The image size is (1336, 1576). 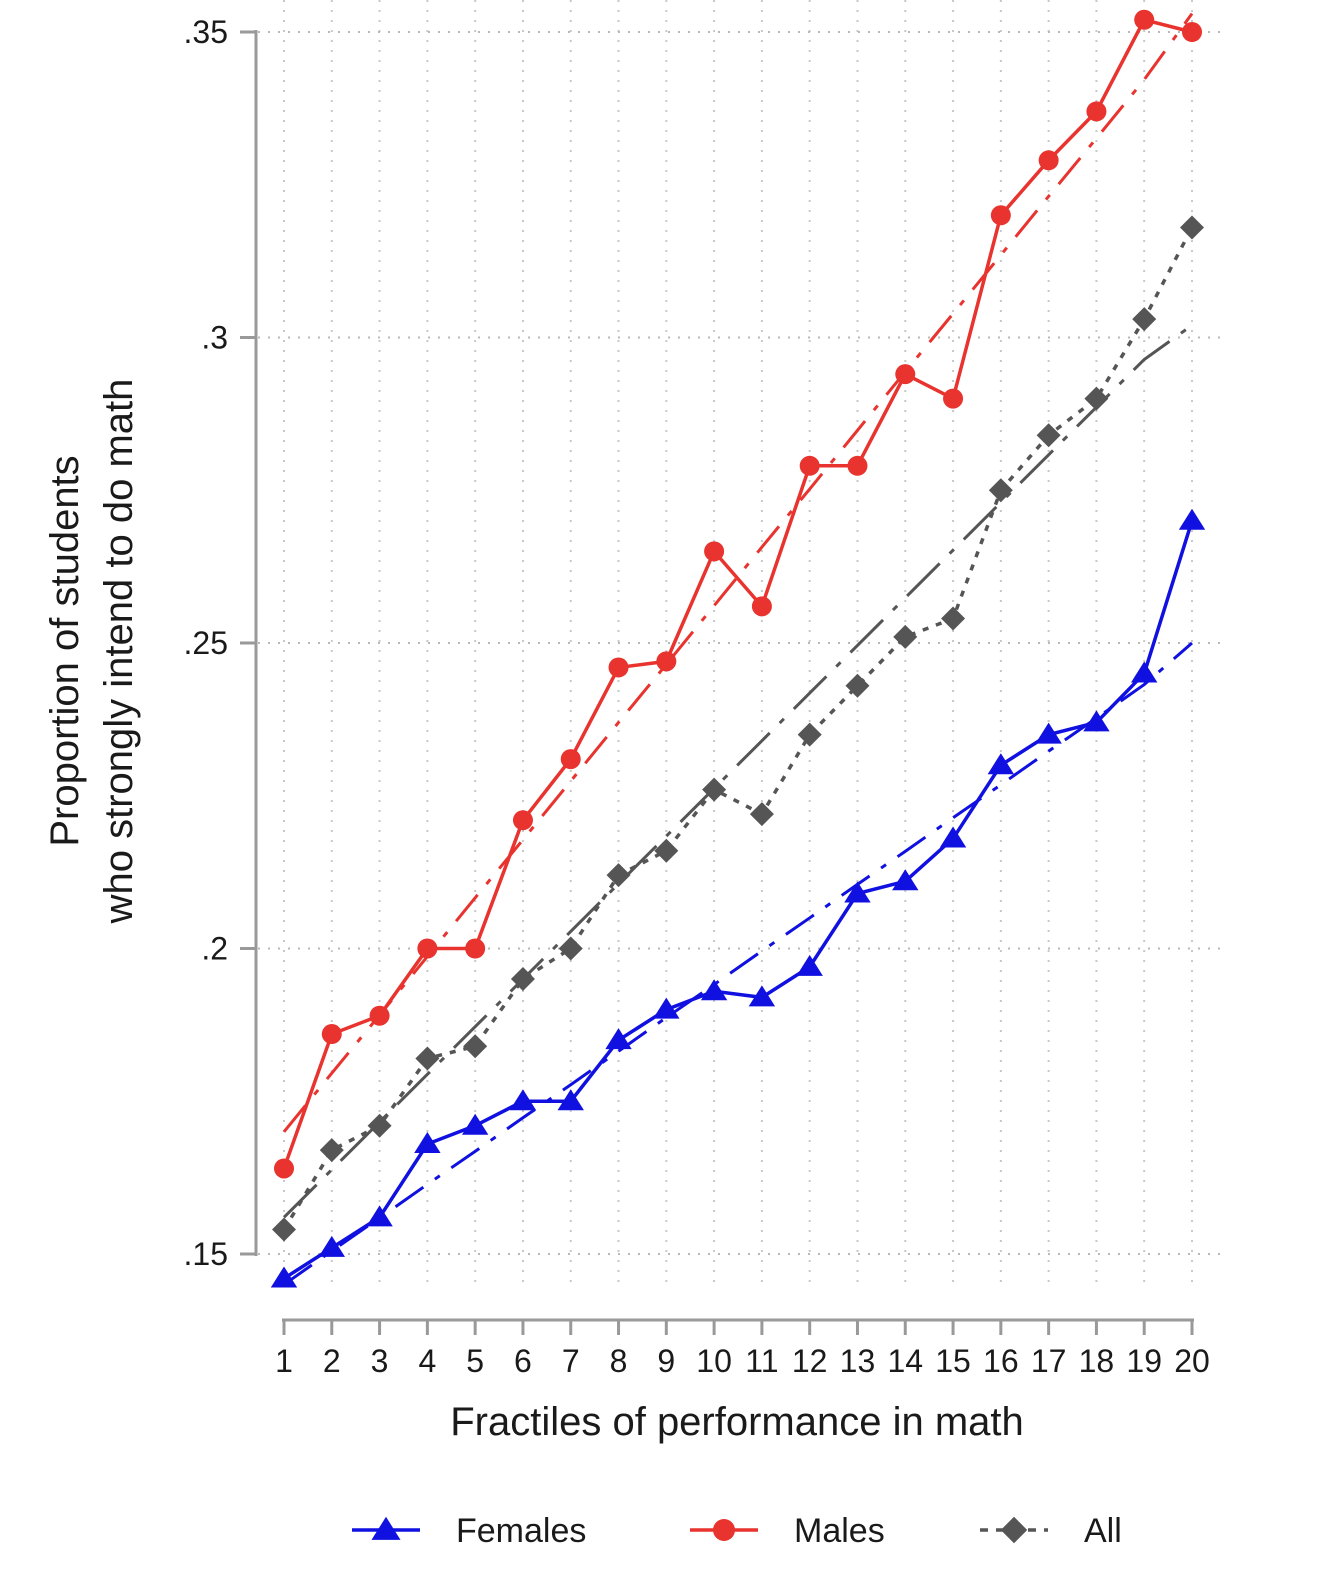 What do you see at coordinates (953, 1361) in the screenshot?
I see `x-tick-label: 15` at bounding box center [953, 1361].